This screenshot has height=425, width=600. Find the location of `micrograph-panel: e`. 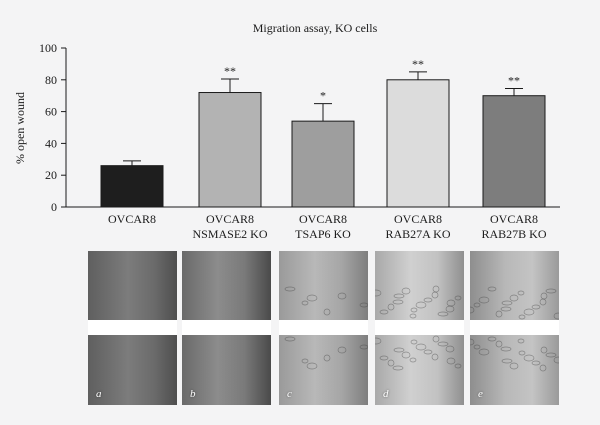

micrograph-panel: e is located at coordinates (514, 328).